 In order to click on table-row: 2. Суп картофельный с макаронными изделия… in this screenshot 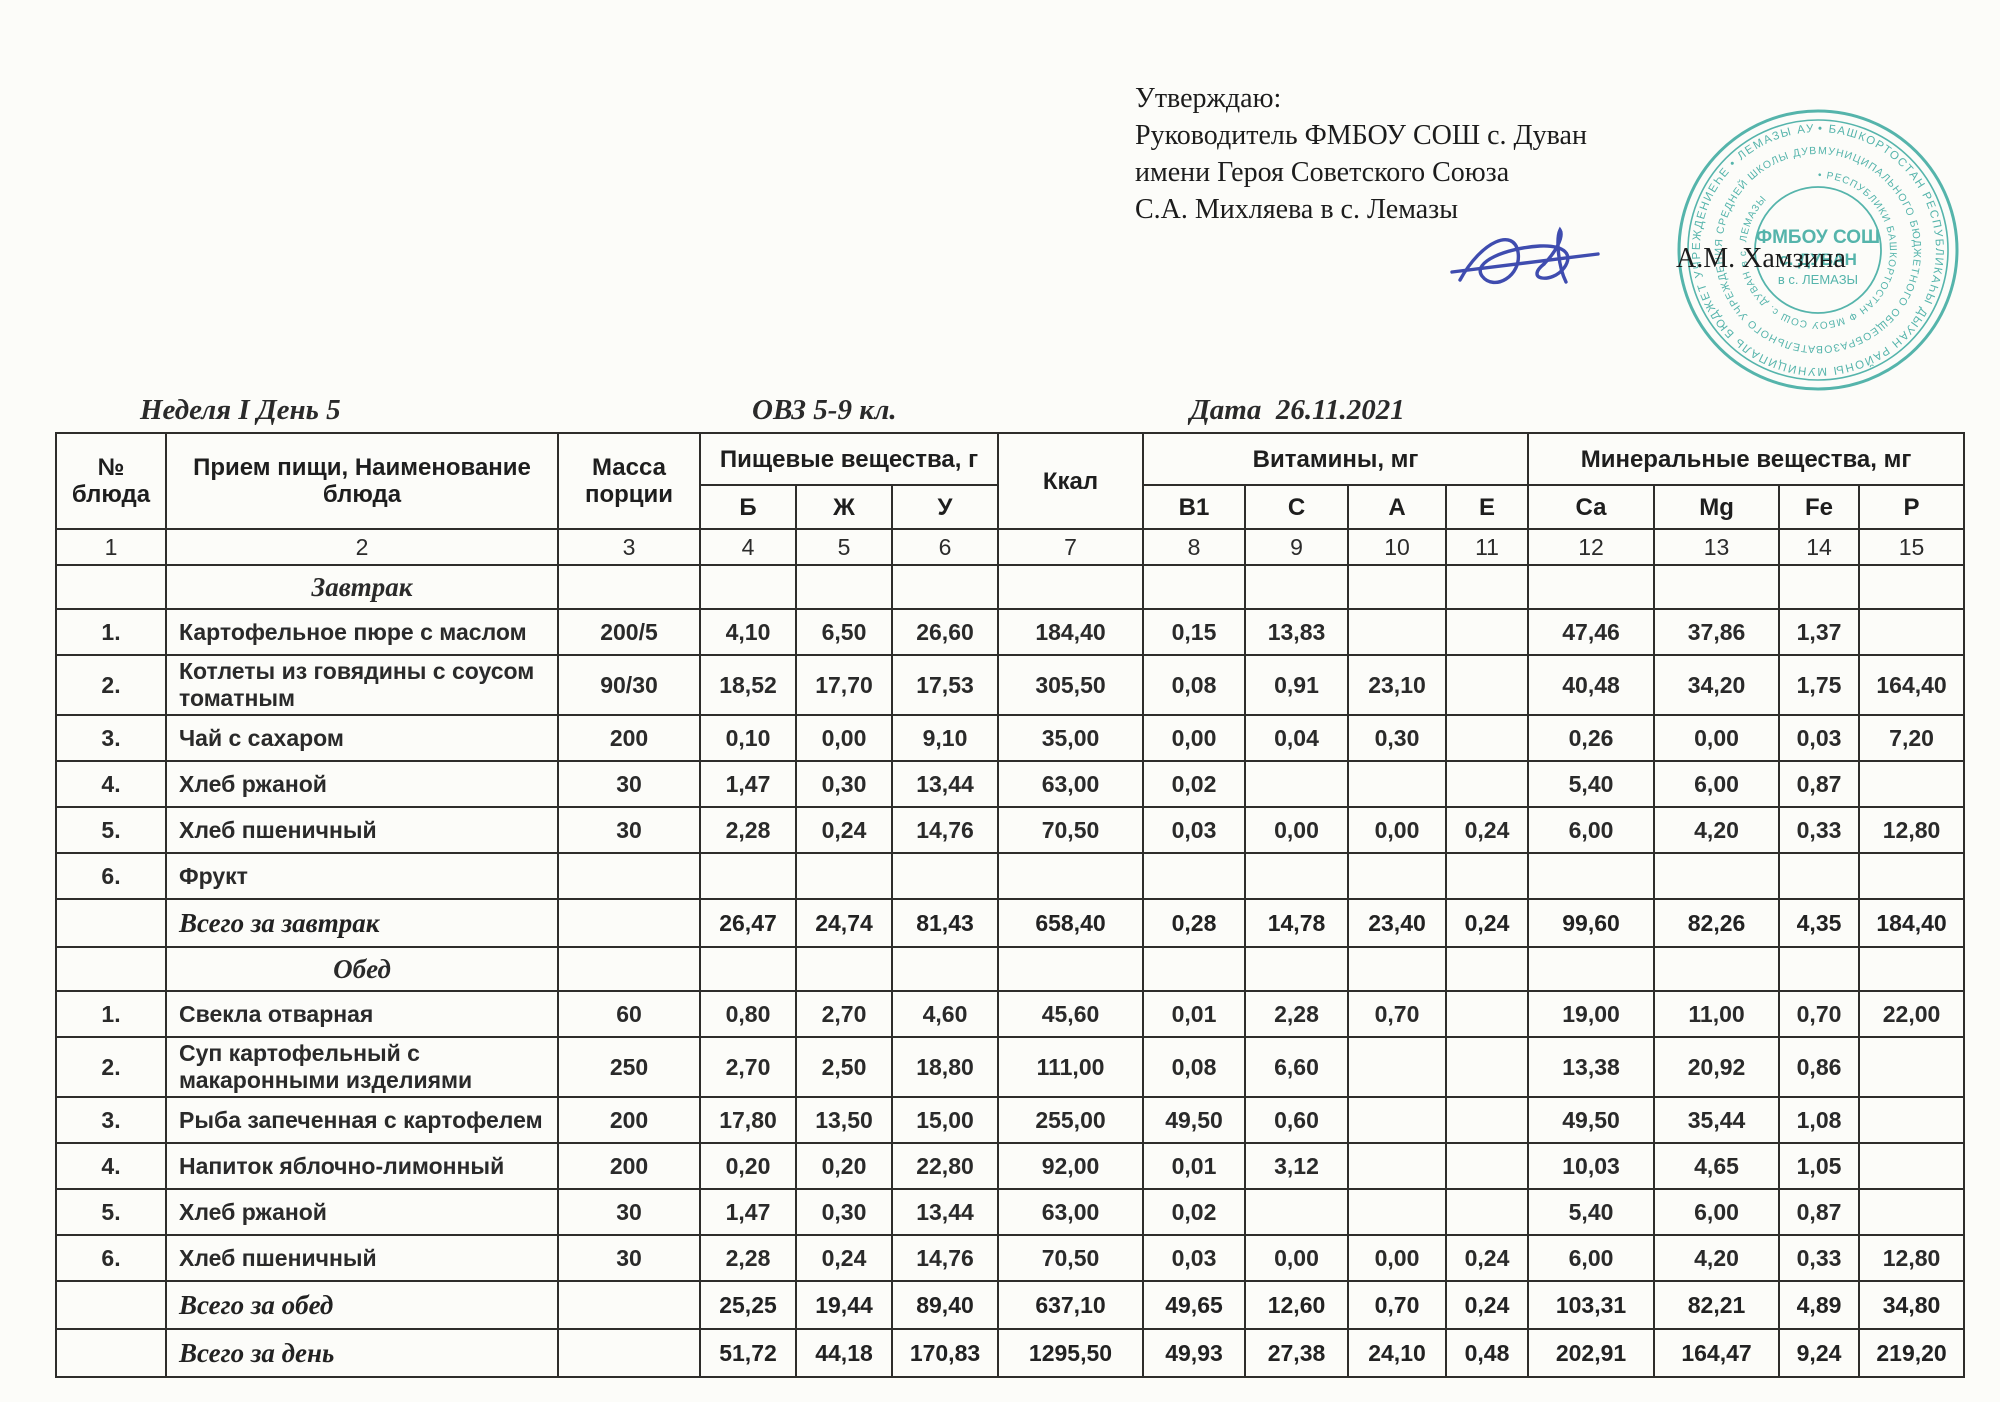, I will do `click(1010, 1067)`.